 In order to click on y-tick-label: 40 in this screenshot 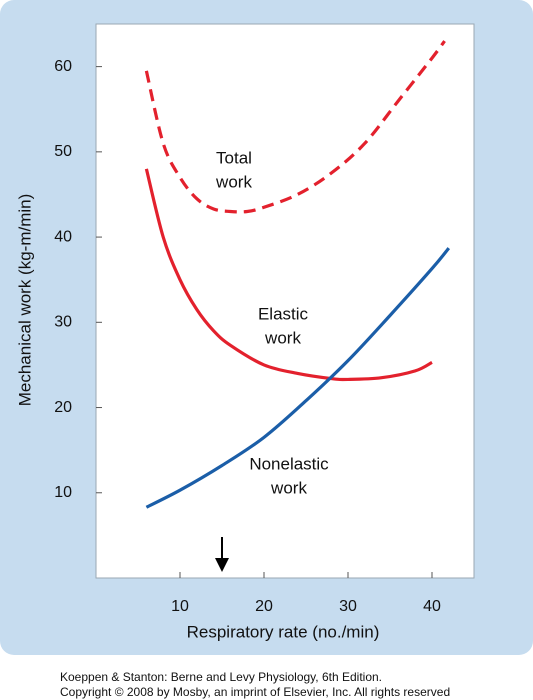, I will do `click(63, 236)`.